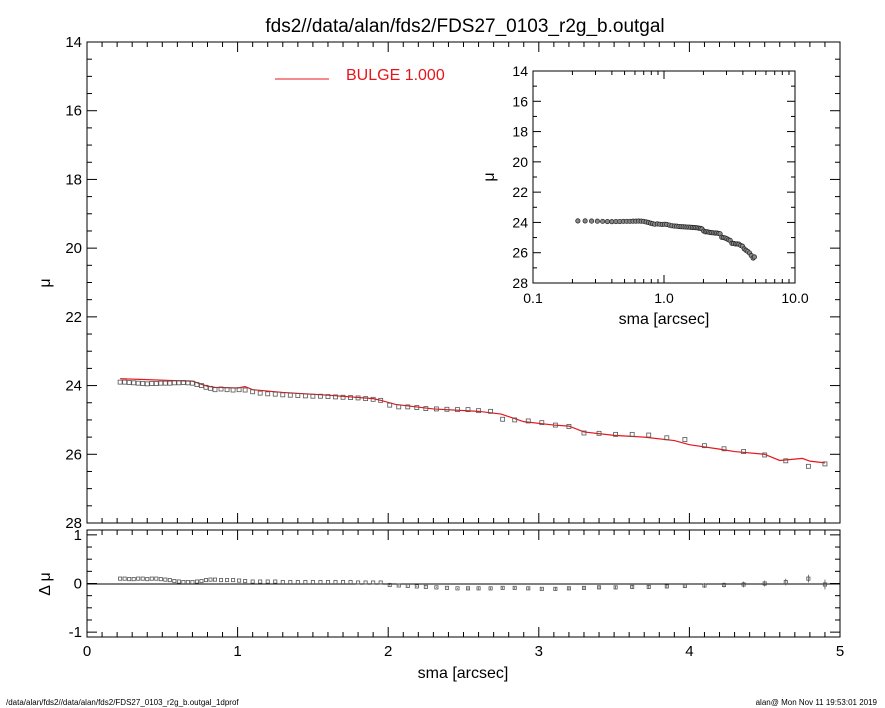 Image resolution: width=885 pixels, height=708 pixels. What do you see at coordinates (472, 582) in the screenshot?
I see `residual-data-points` at bounding box center [472, 582].